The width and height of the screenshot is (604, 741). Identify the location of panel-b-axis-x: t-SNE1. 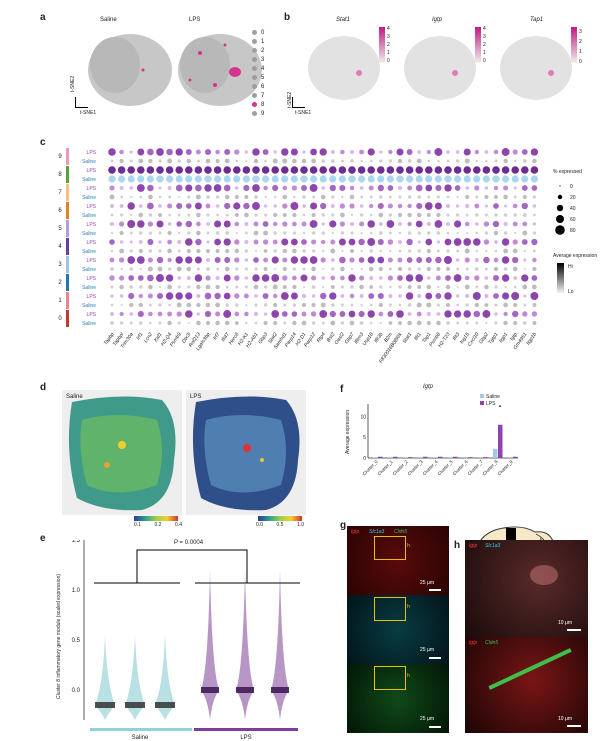
(303, 113).